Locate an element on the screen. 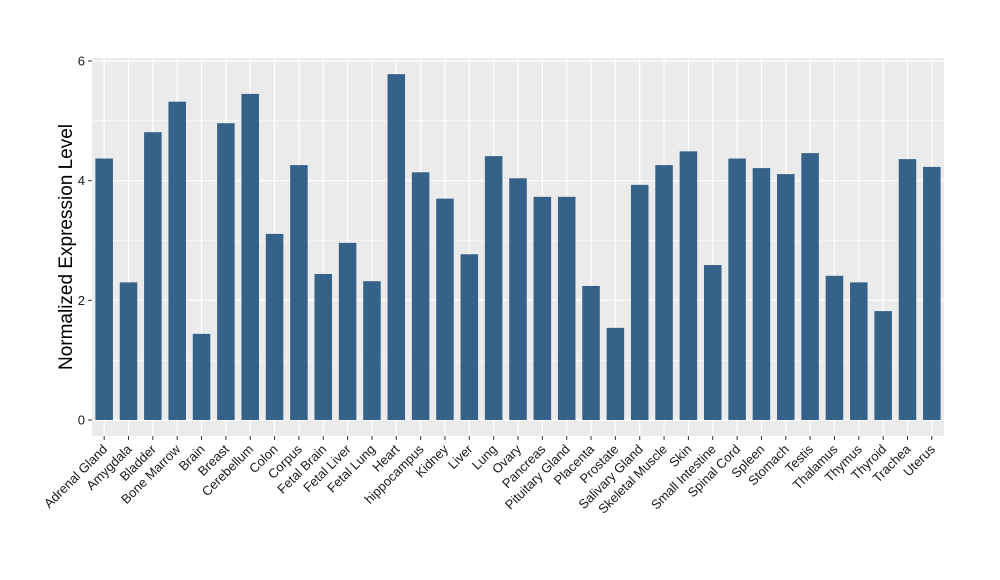 This screenshot has width=1000, height=580. bar-ovary is located at coordinates (518, 299).